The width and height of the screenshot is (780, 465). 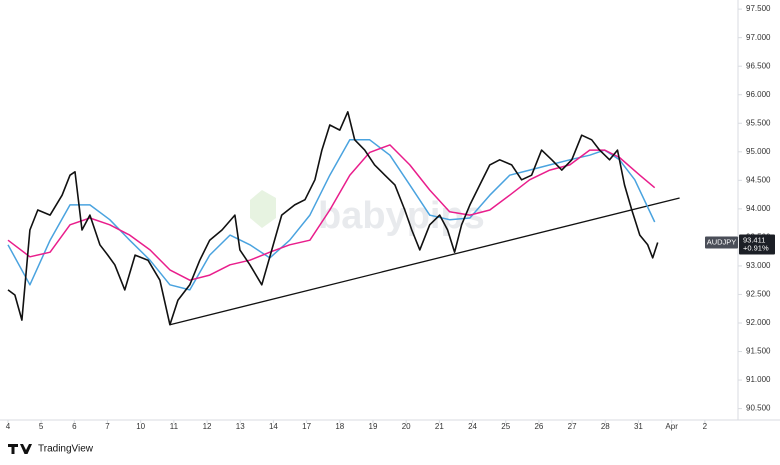 What do you see at coordinates (572, 426) in the screenshot?
I see `x-tick-label: 27` at bounding box center [572, 426].